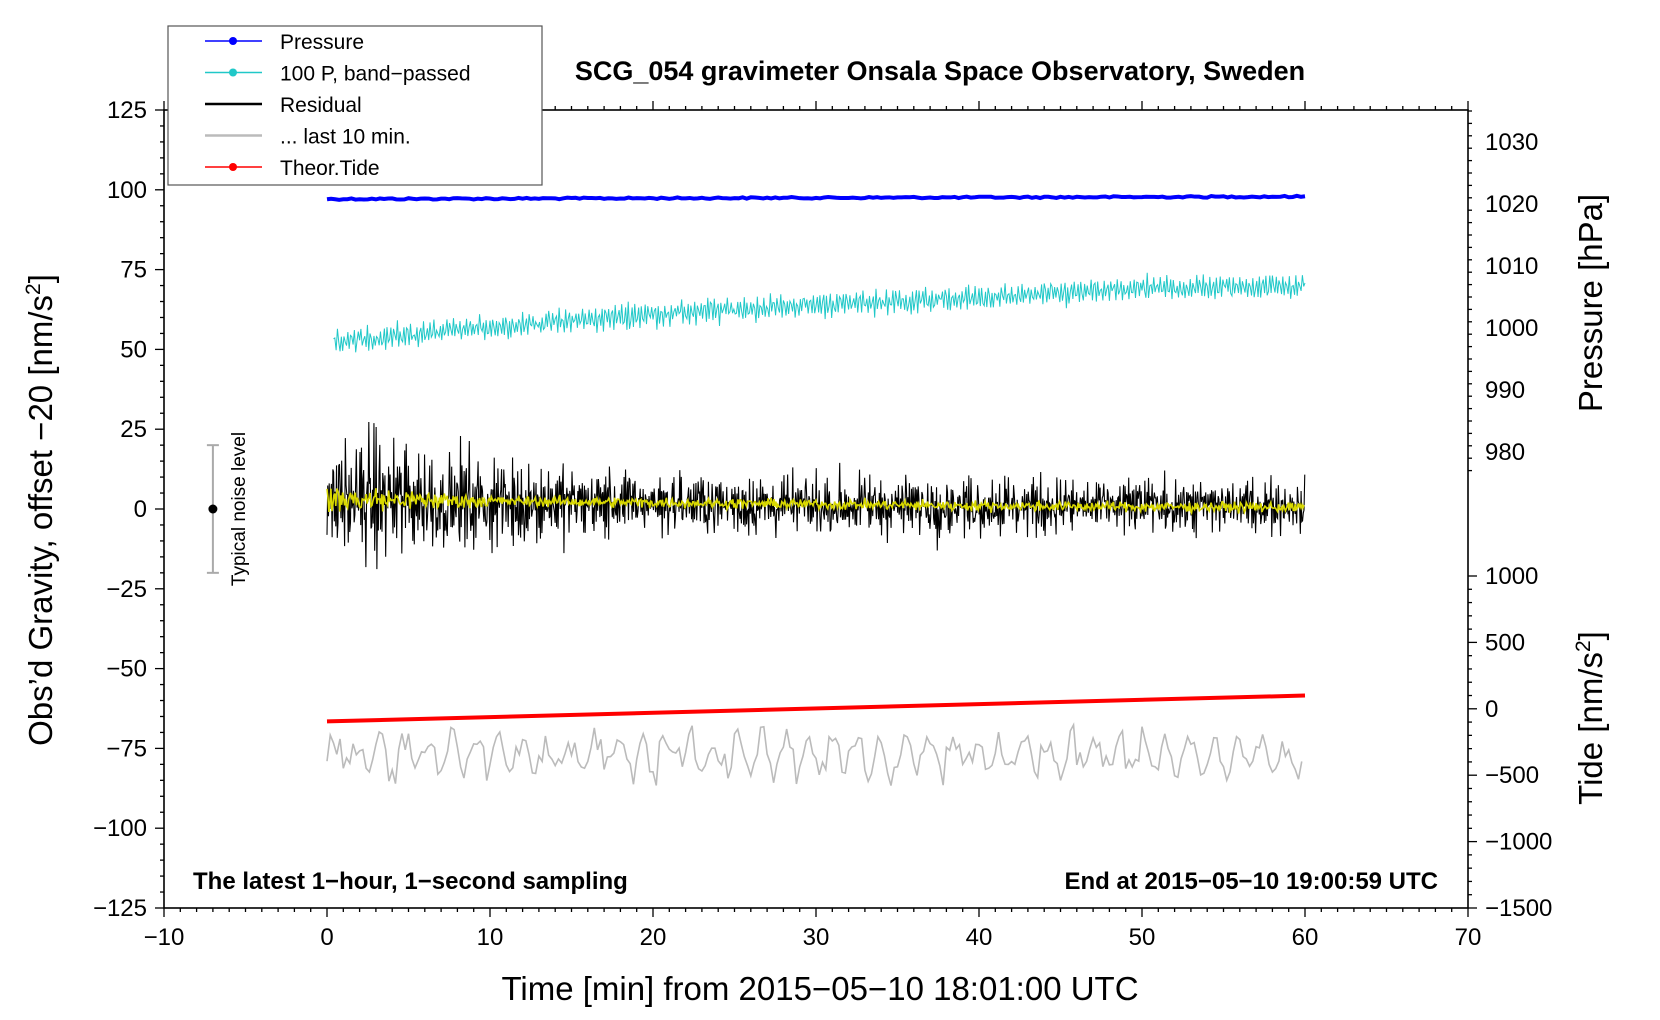  Describe the element at coordinates (653, 937) in the screenshot. I see `x-tick-label: 20` at that location.